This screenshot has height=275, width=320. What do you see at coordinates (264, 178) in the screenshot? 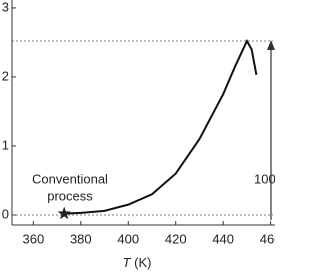
I see `arrow-label: 100` at bounding box center [264, 178].